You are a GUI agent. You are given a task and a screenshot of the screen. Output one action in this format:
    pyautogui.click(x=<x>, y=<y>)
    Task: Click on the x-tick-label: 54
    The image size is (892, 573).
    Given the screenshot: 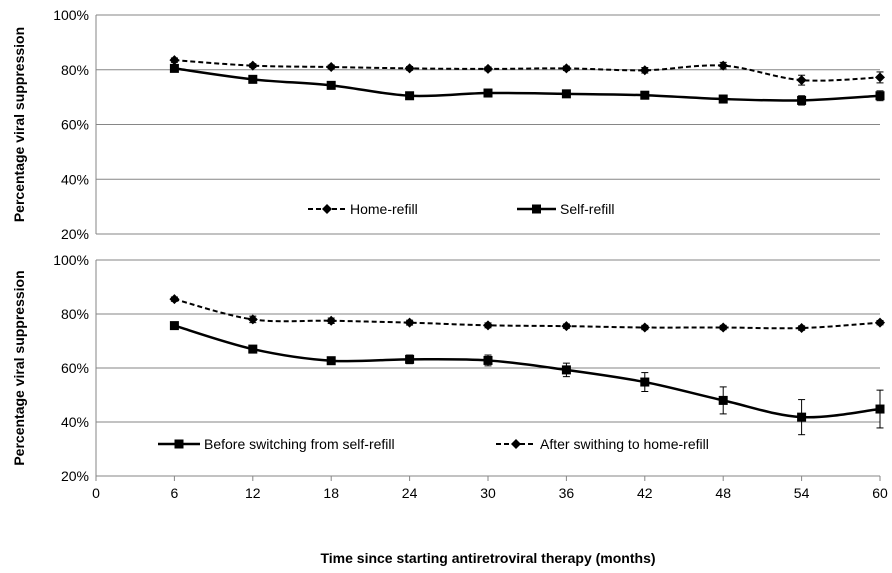 What is the action you would take?
    pyautogui.click(x=802, y=493)
    